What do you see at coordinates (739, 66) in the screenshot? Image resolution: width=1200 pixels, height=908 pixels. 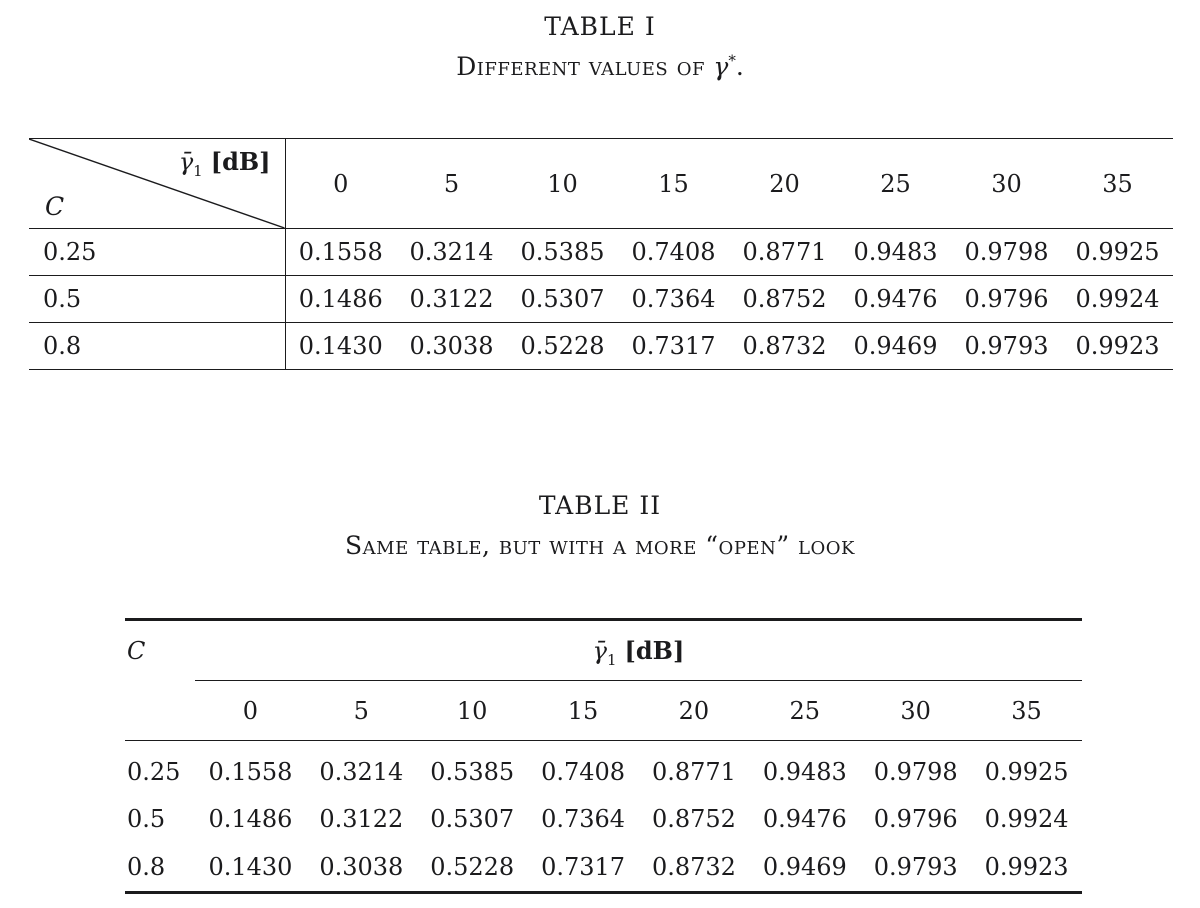 I see `table1-caption-period: .` at bounding box center [739, 66].